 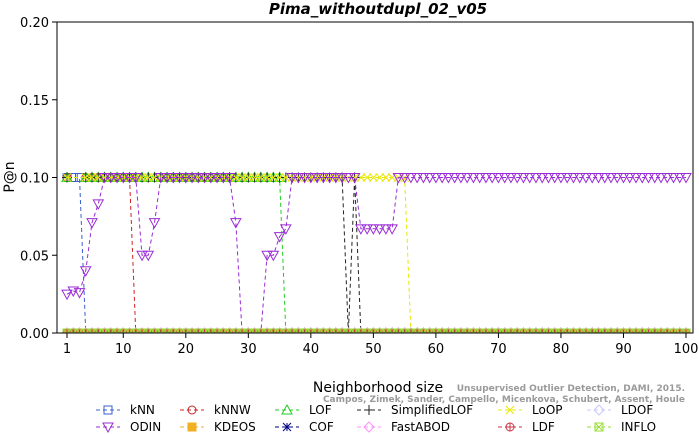 What do you see at coordinates (498, 349) in the screenshot?
I see `x-tick-label: 70` at bounding box center [498, 349].